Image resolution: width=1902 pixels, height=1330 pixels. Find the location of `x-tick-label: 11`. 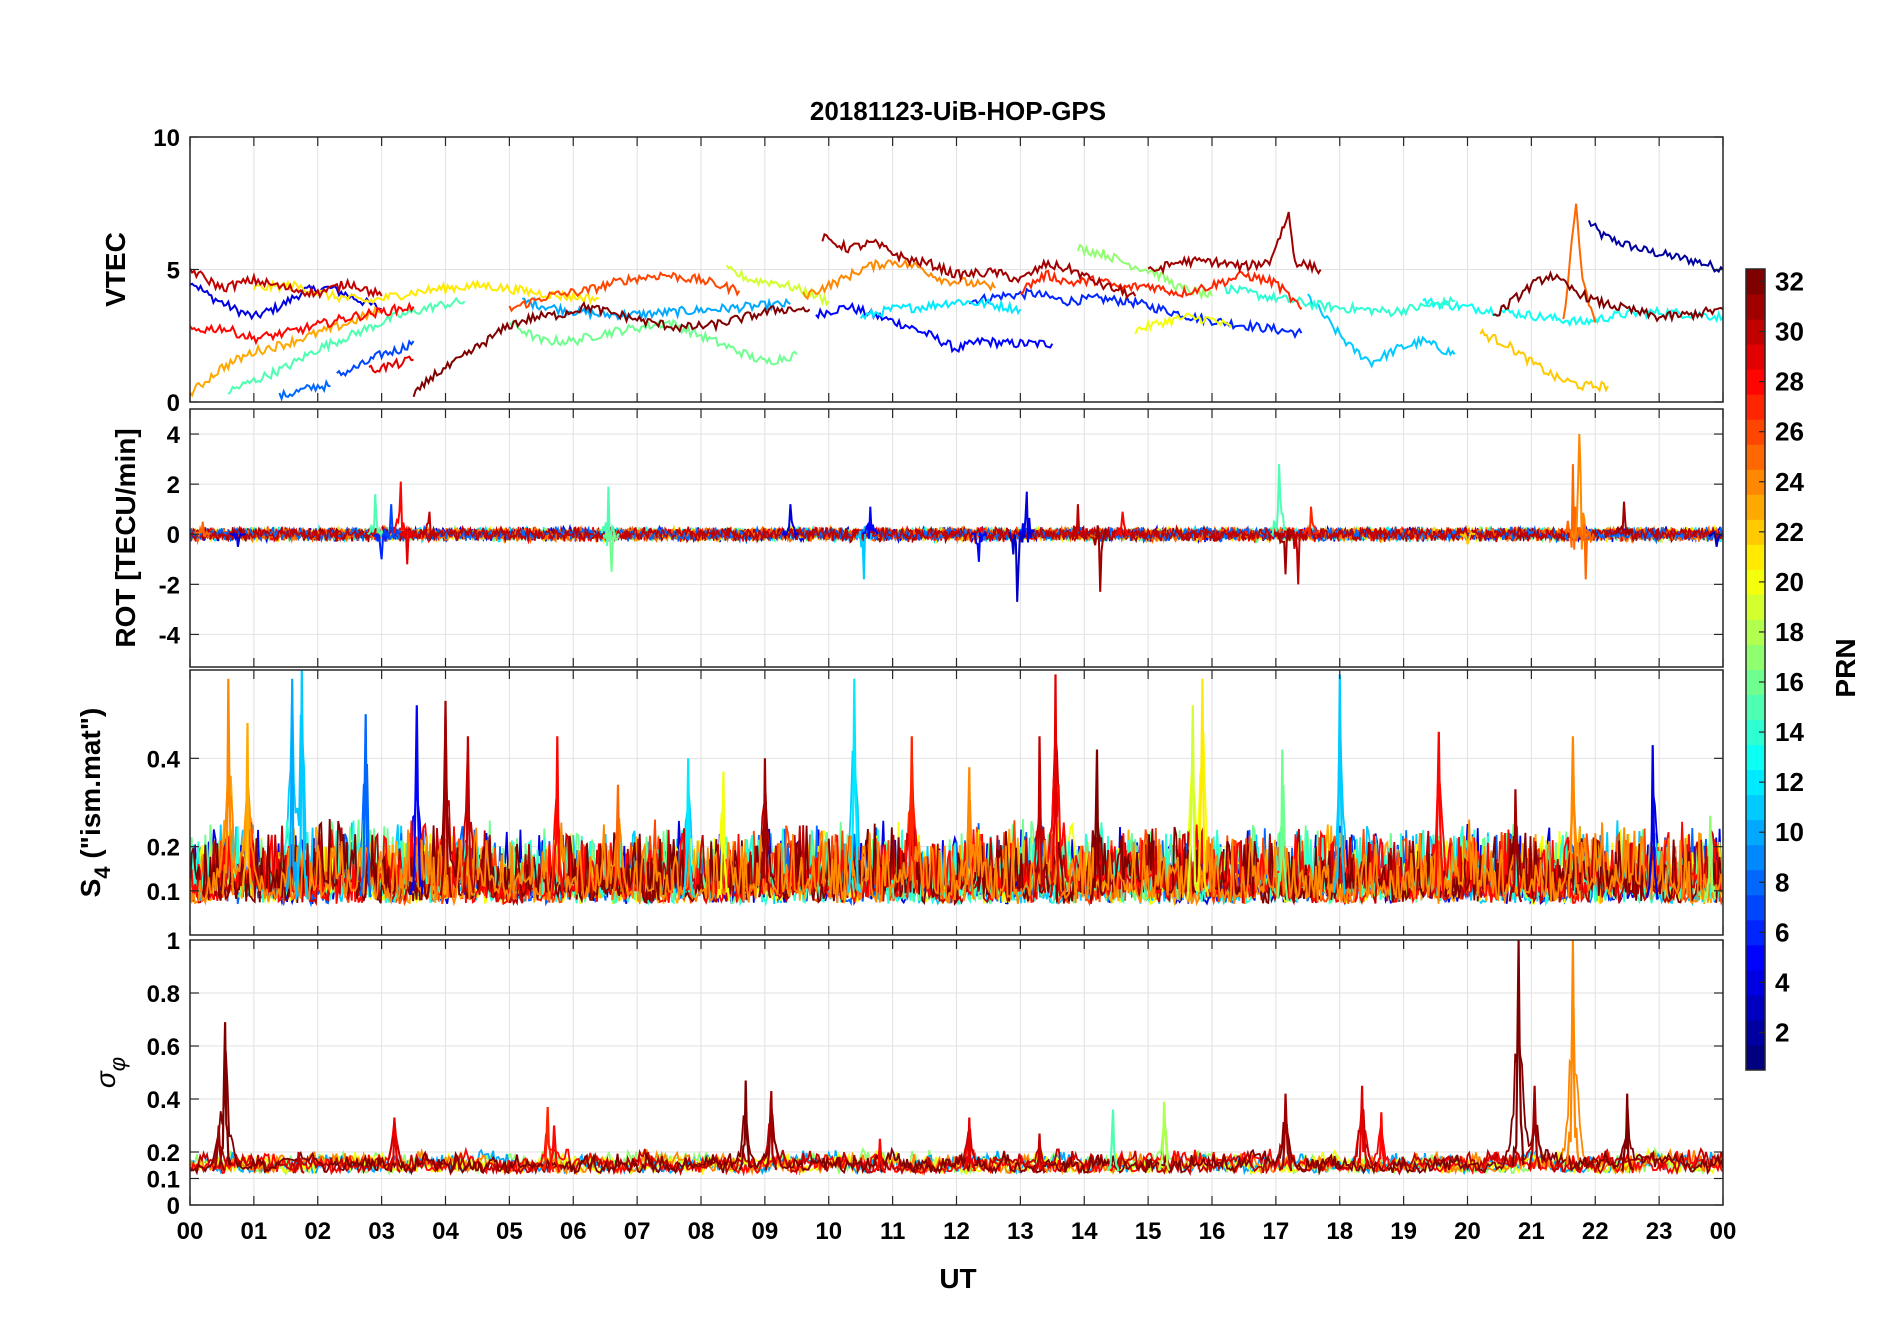

x-tick-label: 11 is located at coordinates (892, 1231).